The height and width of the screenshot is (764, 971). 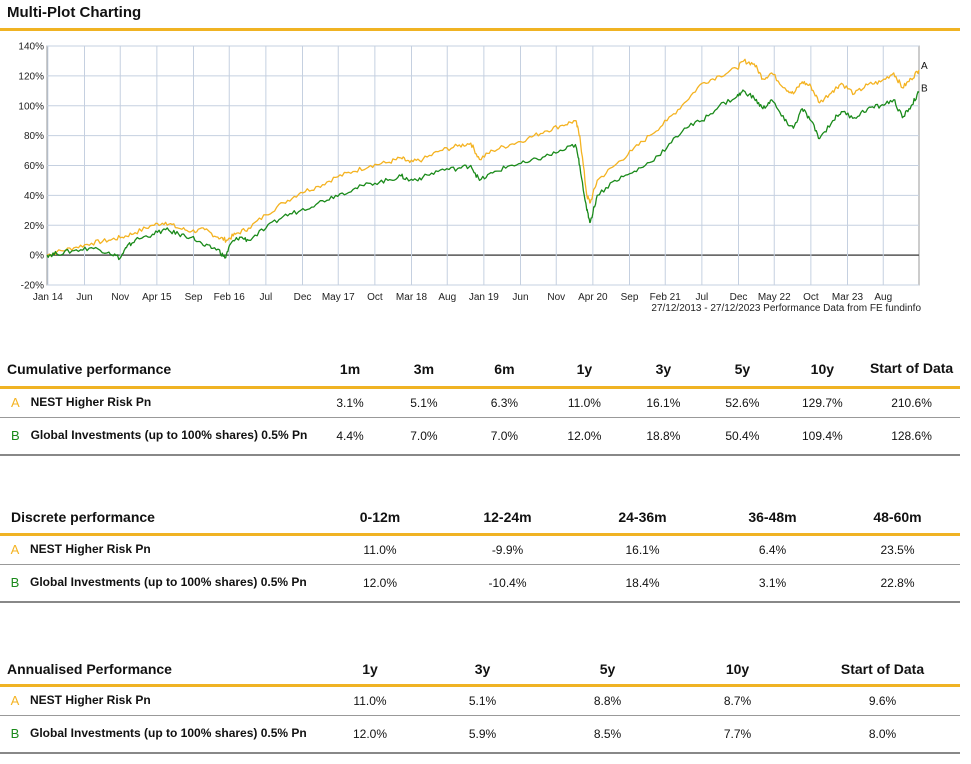 I want to click on col-header: 10y, so click(x=737, y=669).